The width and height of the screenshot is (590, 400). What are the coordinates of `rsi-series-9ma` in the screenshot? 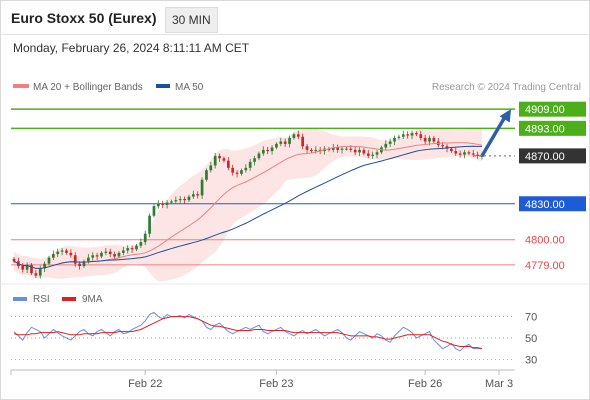 It's located at (248, 333).